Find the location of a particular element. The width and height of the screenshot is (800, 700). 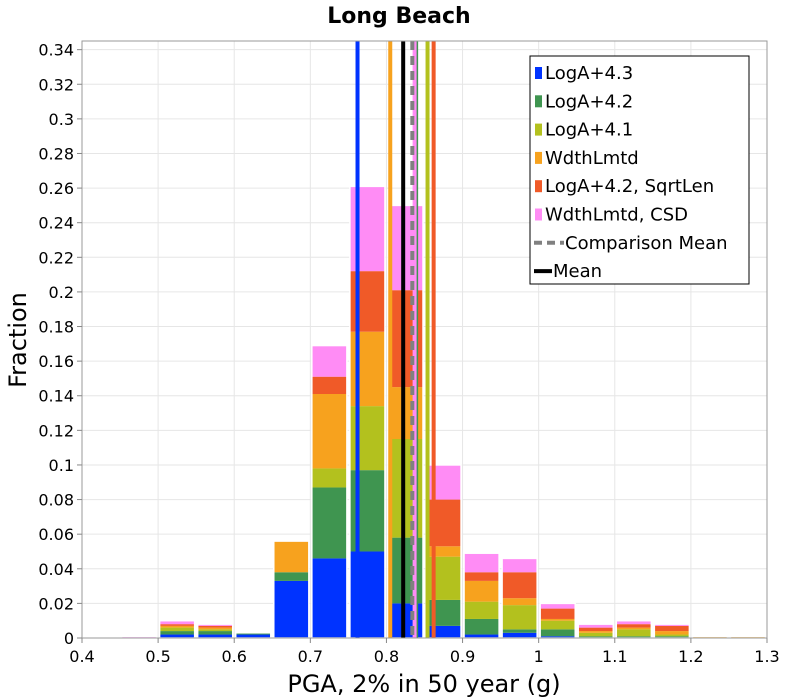

y-tick-label: 0.28 is located at coordinates (56, 153).